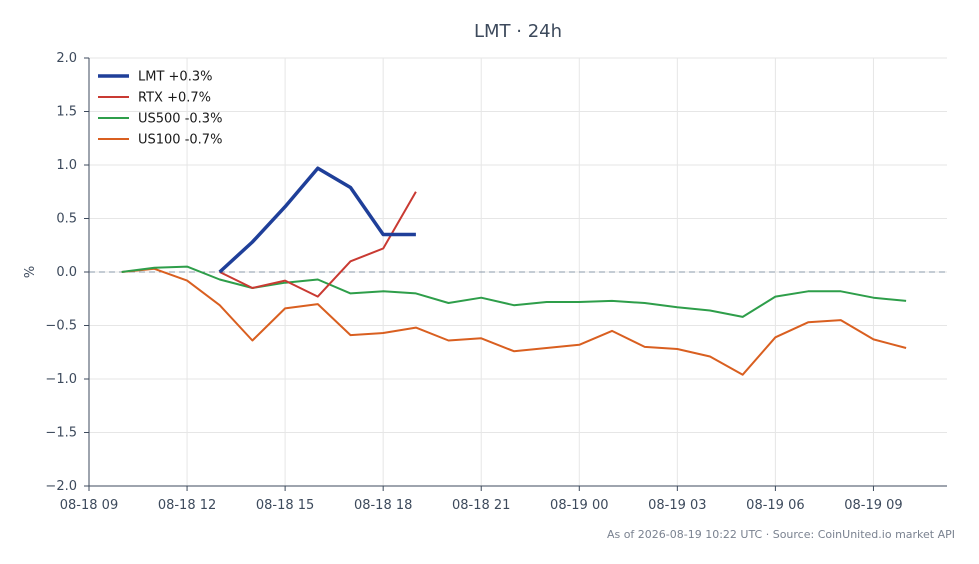 Image resolution: width=979 pixels, height=564 pixels. Describe the element at coordinates (66, 58) in the screenshot. I see `y-tick-label: 2.0` at that location.